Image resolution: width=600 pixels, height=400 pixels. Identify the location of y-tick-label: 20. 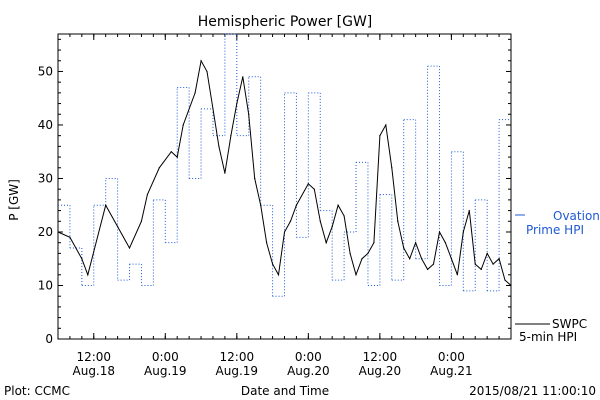
(45, 232).